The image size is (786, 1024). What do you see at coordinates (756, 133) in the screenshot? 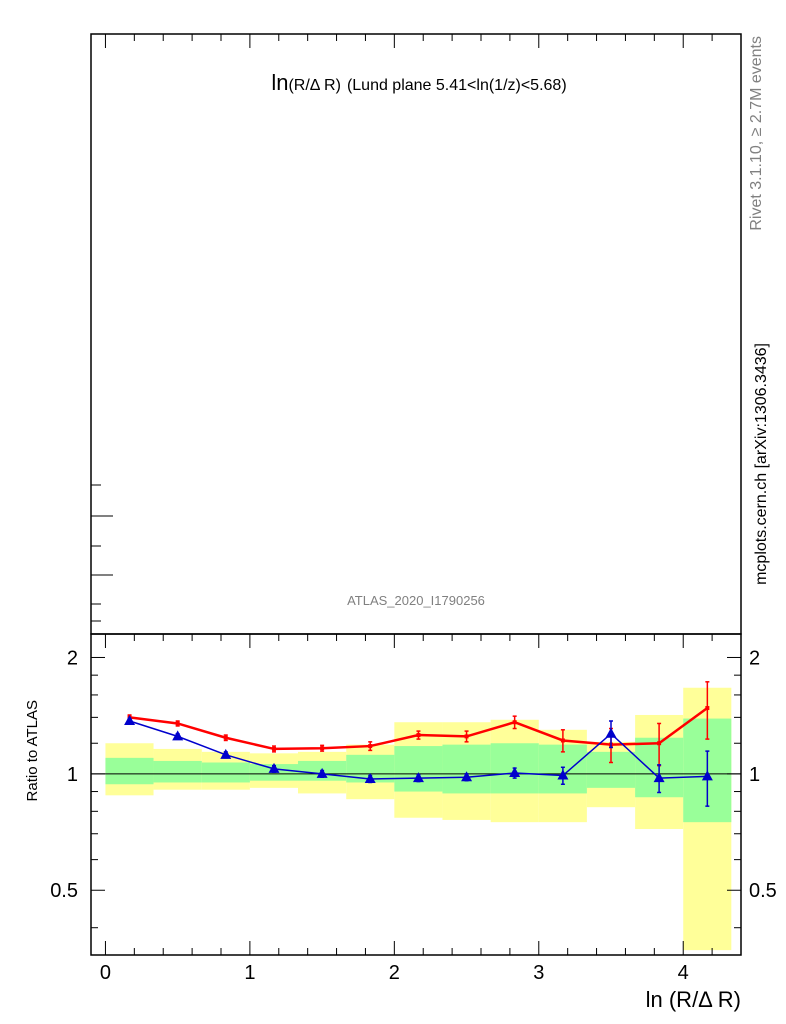
I see `rivet-version-text: Rivet 3.1.10, ≥ 2.7M events` at bounding box center [756, 133].